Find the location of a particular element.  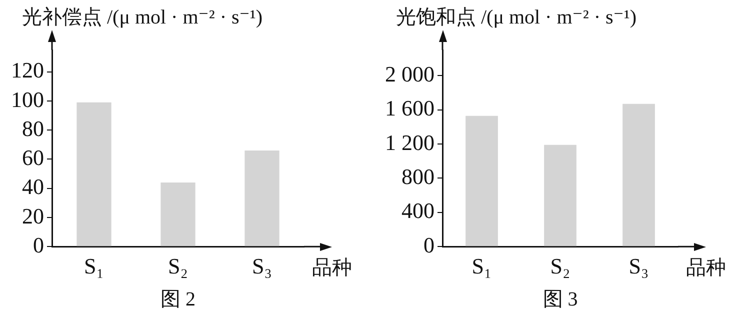

y-tick-label: 40 is located at coordinates (33, 187).